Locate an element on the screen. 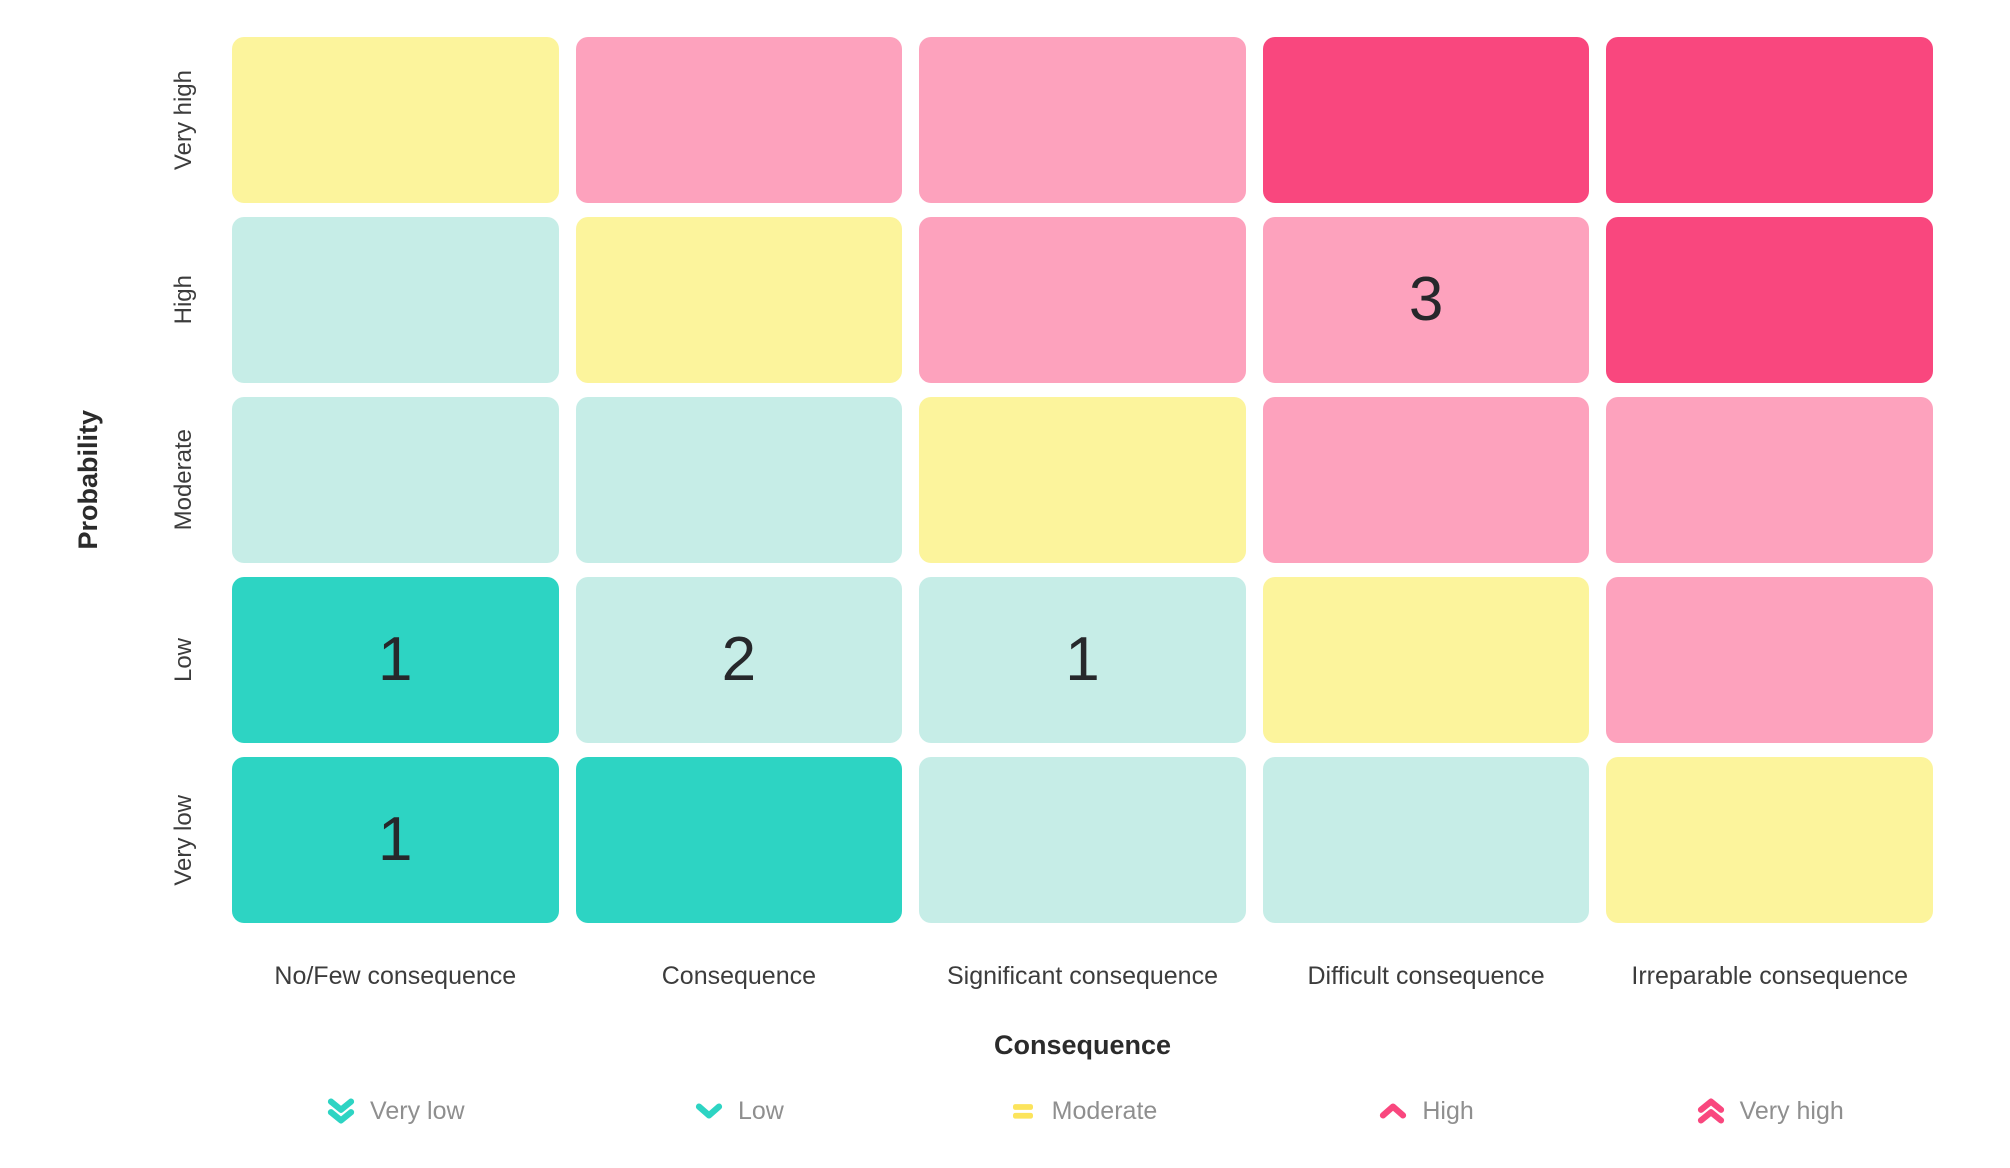 The width and height of the screenshot is (2010, 1168). matrix-cell-r4-c2 is located at coordinates (1082, 840).